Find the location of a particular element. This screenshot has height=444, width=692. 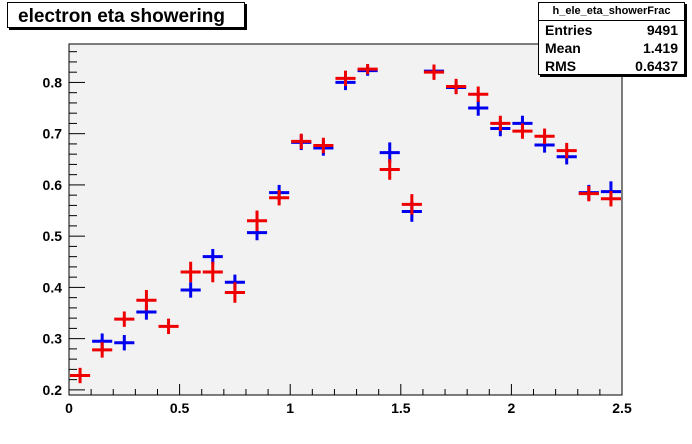

stats-row-rms: RMS 0.6437 is located at coordinates (611, 66).